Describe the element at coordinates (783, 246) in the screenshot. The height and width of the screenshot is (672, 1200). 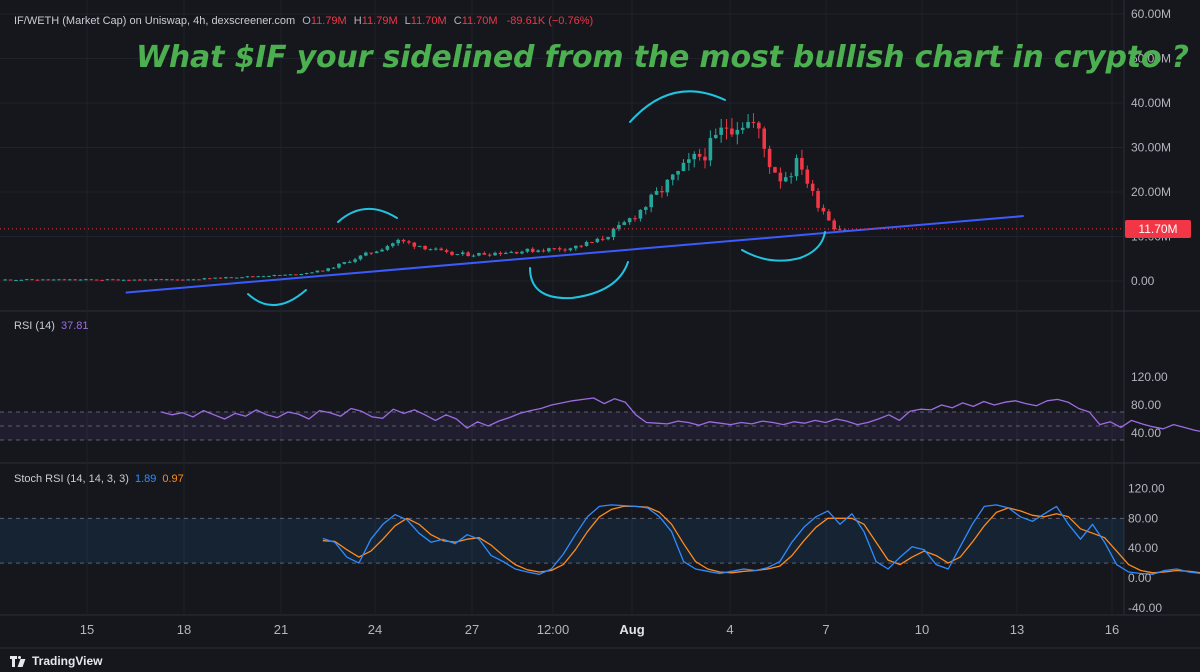
I see `annotation-arc-bottom-right` at that location.